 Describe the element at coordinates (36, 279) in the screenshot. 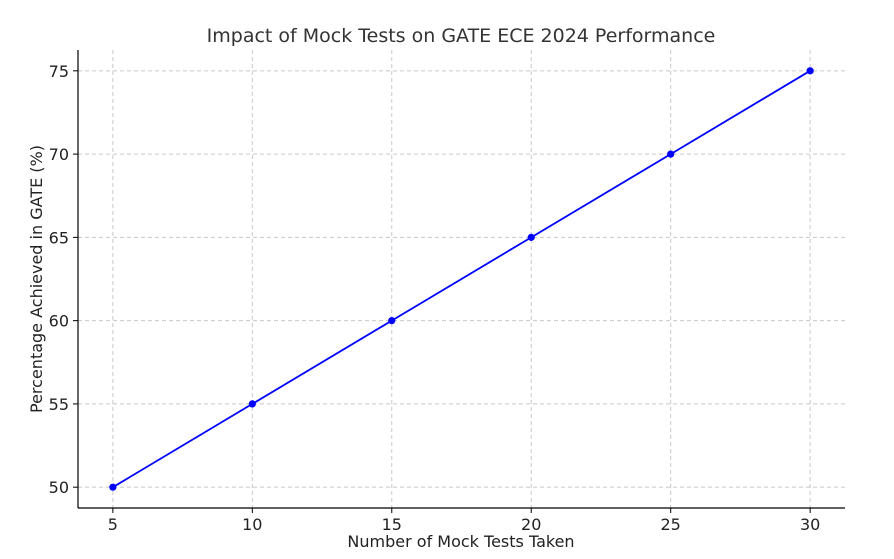

I see `y-axis-label: Percentage Achieved in GATE (%)` at that location.